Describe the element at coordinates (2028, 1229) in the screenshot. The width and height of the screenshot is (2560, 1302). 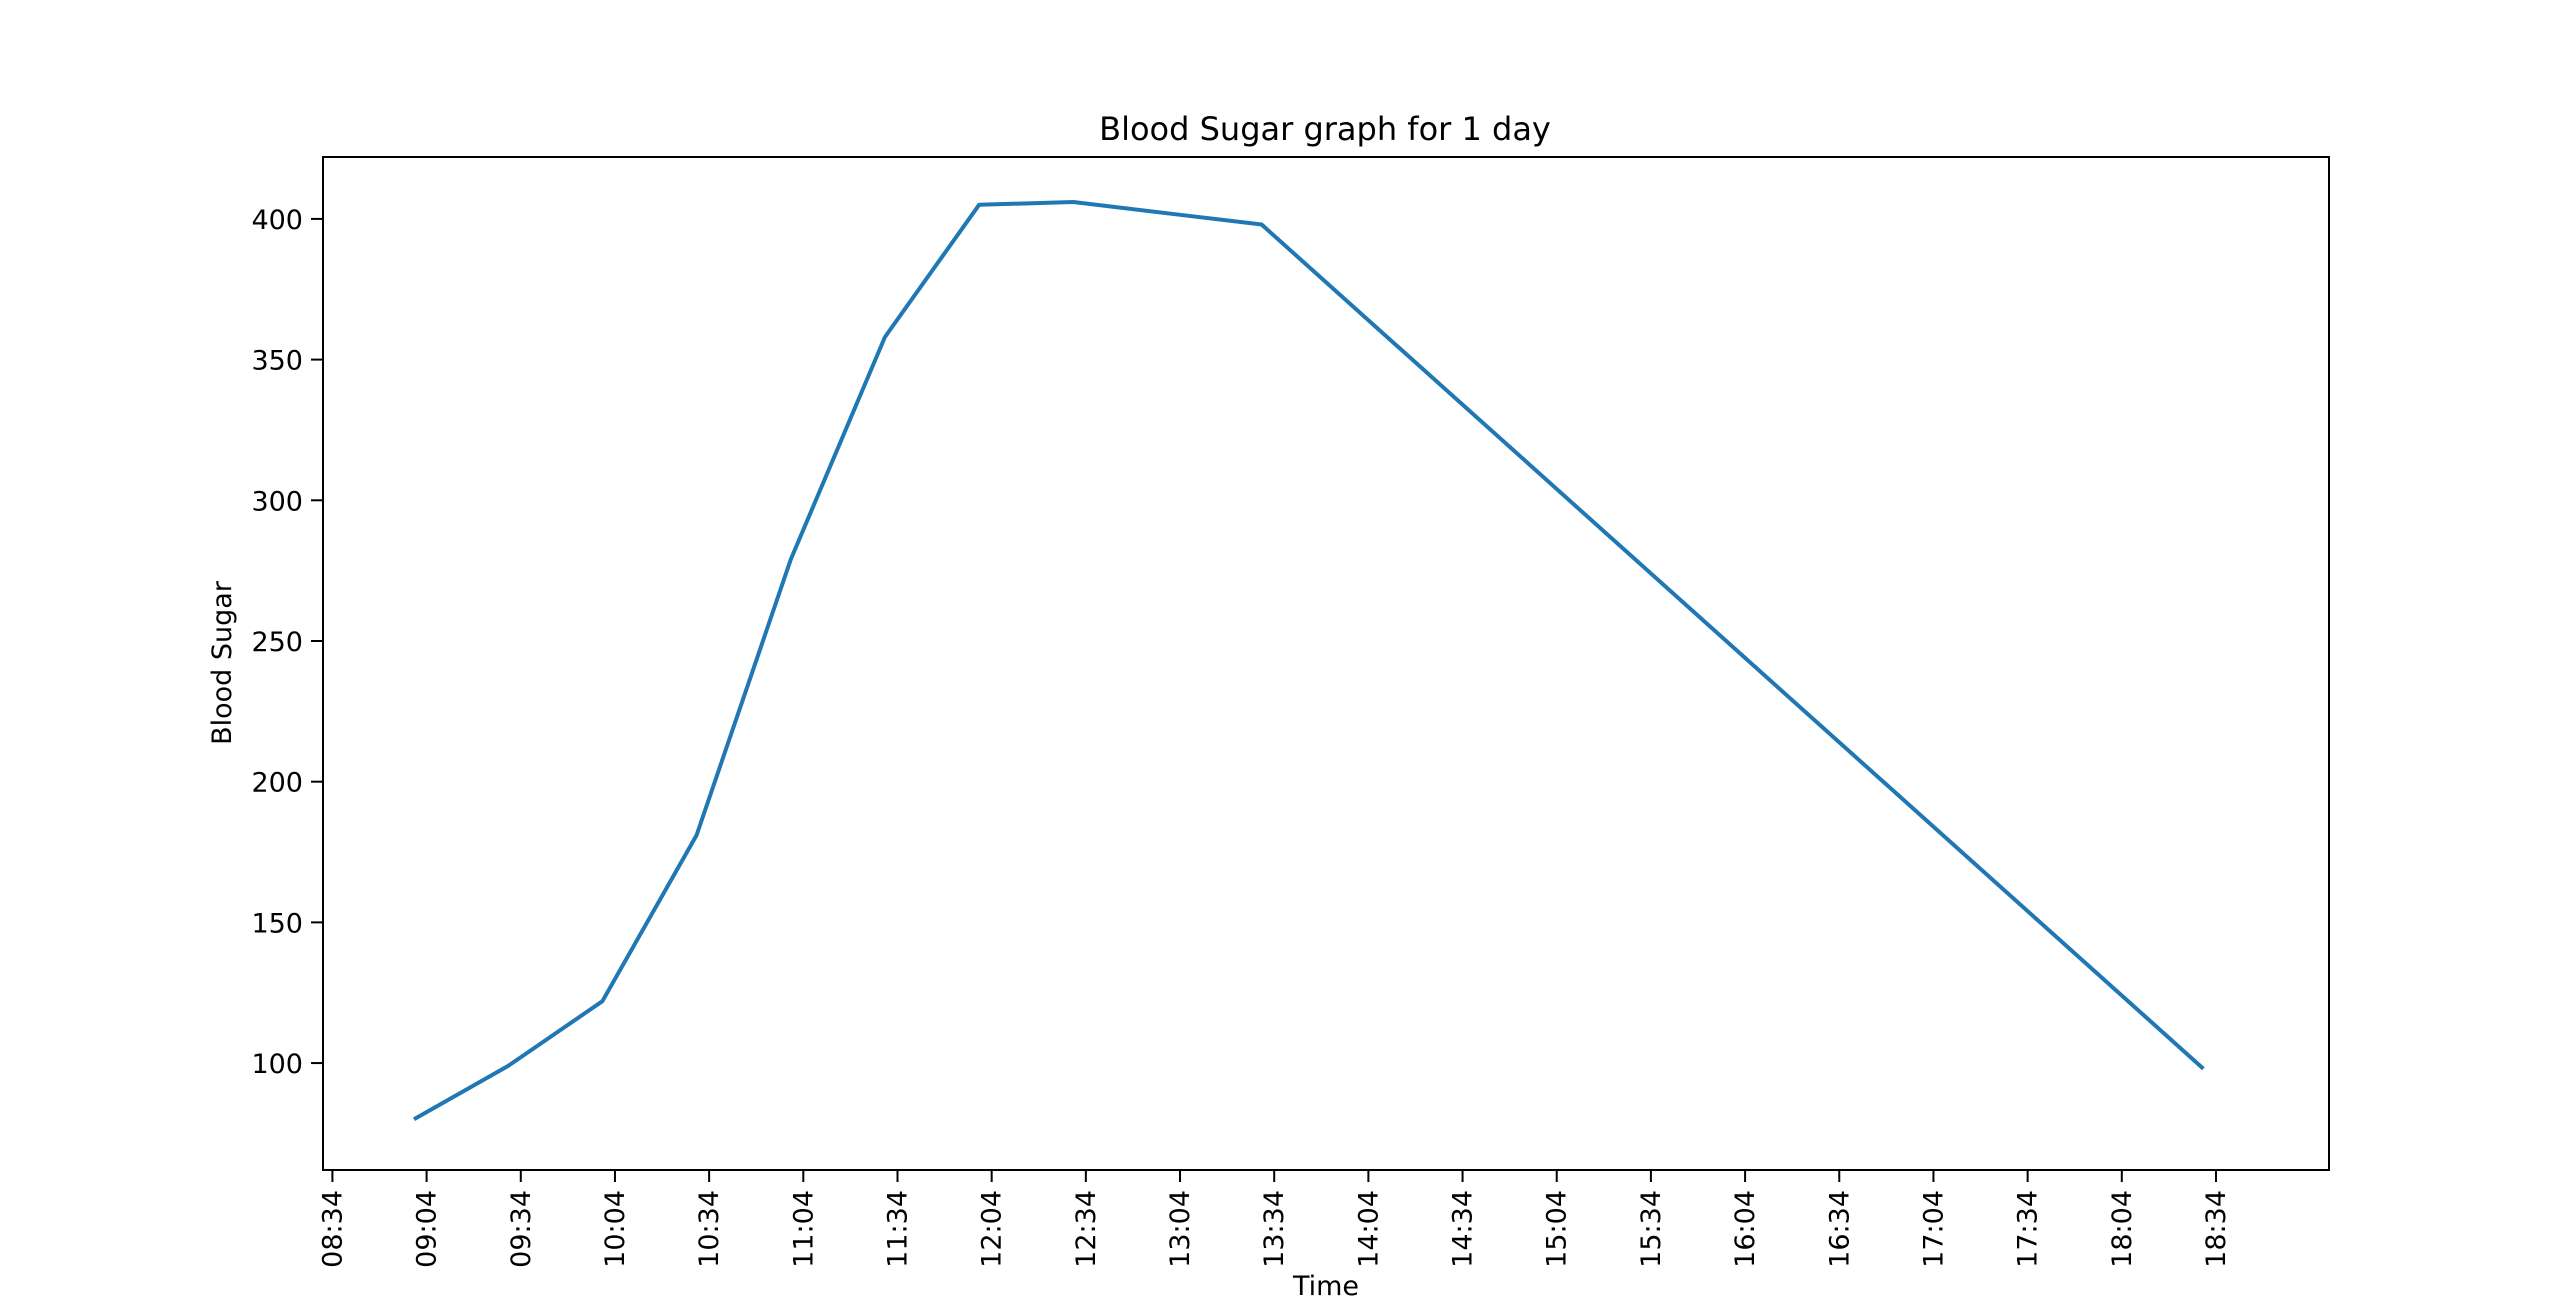
I see `x-tick-label: 17:34` at that location.